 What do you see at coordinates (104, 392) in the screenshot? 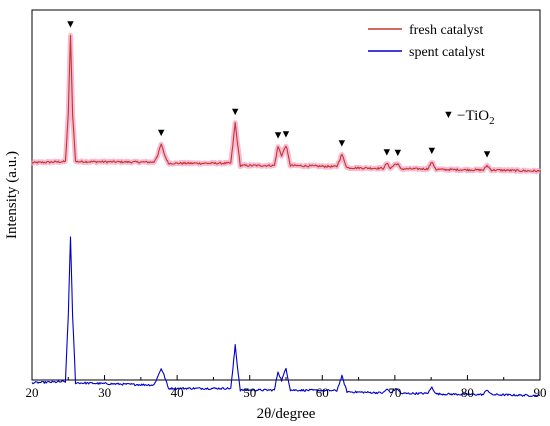
I see `x-tick-label-1: 30` at bounding box center [104, 392].